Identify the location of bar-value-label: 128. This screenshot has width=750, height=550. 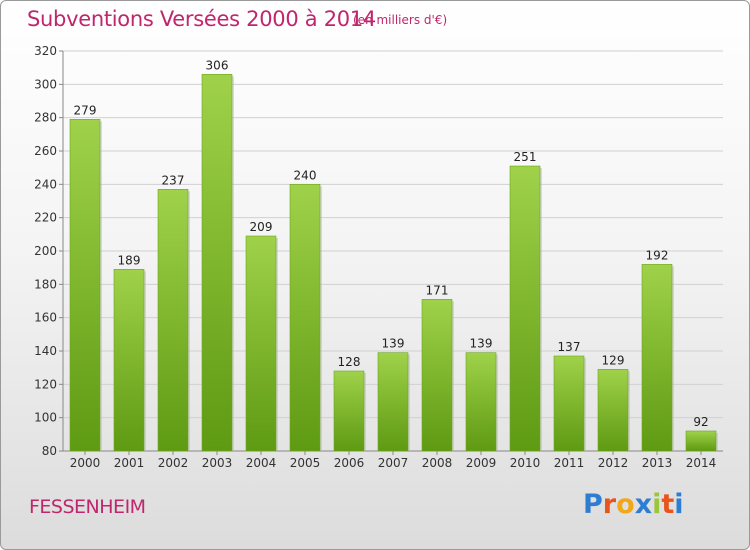
(349, 362).